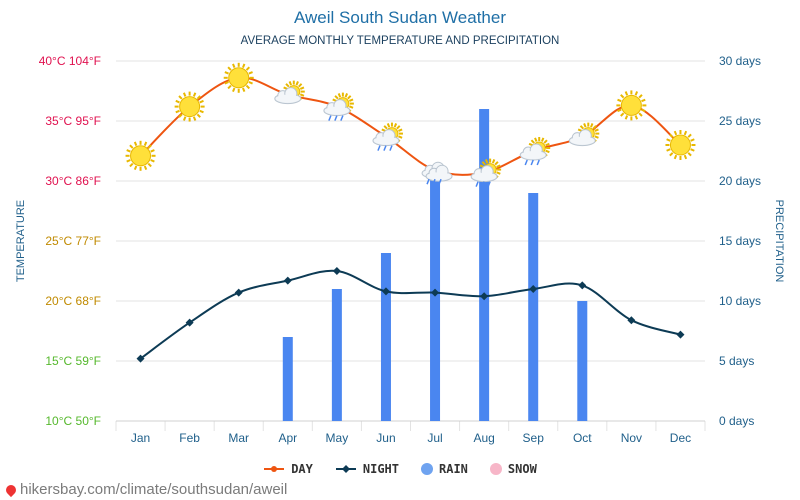  What do you see at coordinates (453, 469) in the screenshot?
I see `legend-label-rain: RAIN` at bounding box center [453, 469].